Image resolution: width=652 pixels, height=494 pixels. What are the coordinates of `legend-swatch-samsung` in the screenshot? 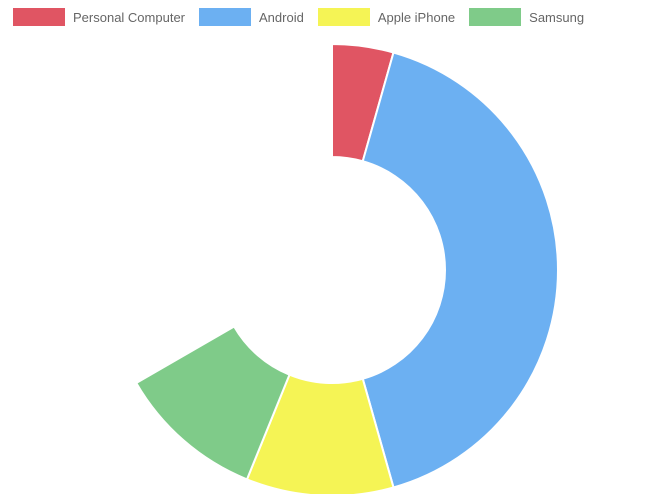 It's located at (495, 17).